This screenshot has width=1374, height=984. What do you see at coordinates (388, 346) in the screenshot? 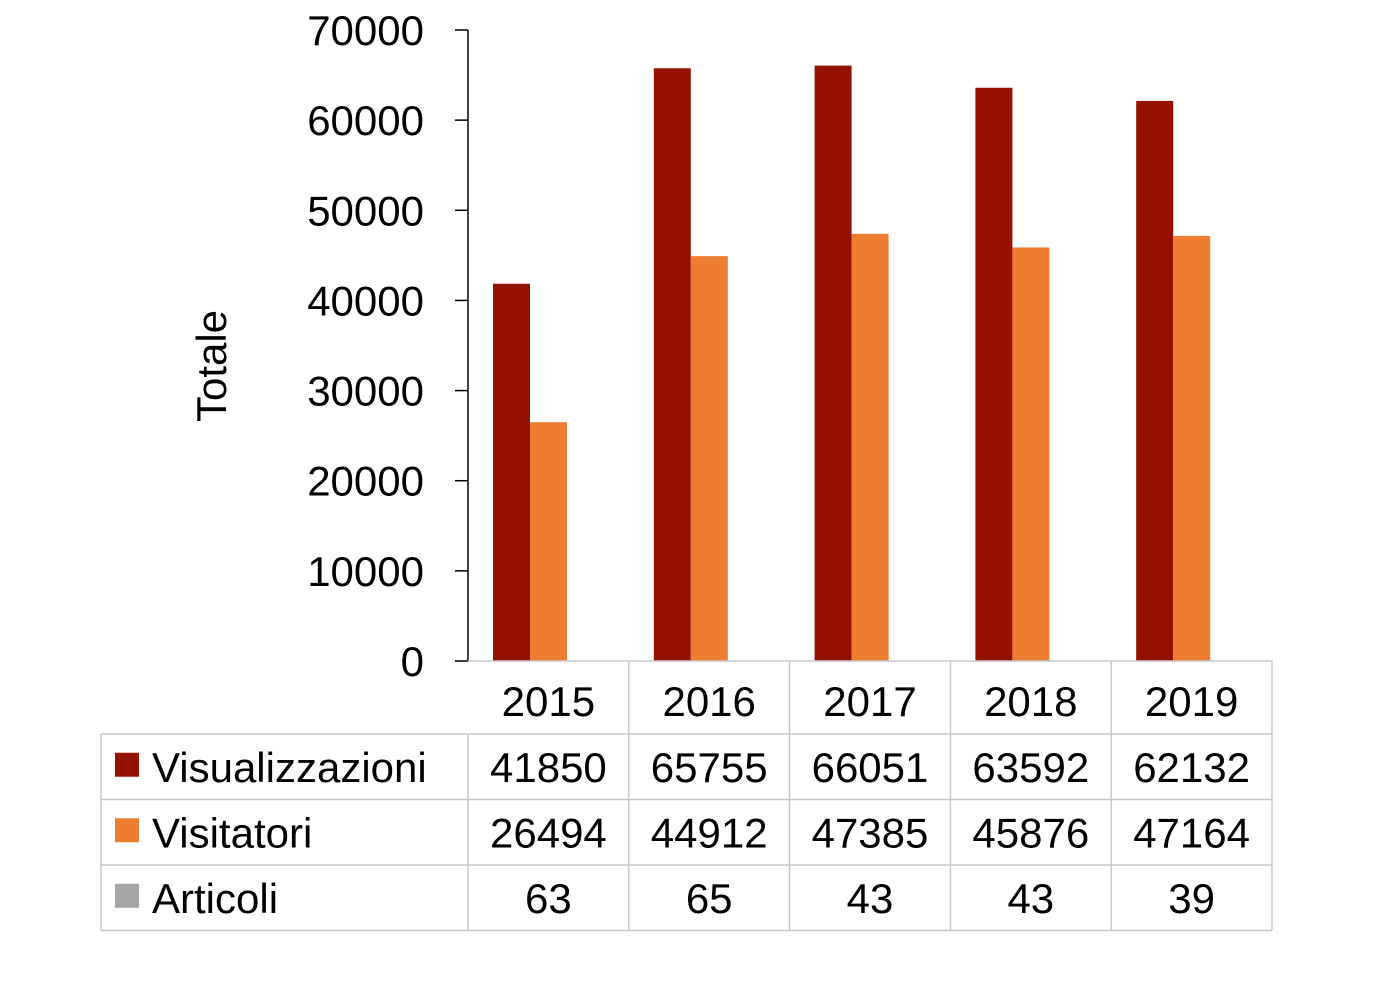
I see `y-axis: 0 10000 20000 30000 40000 50000 60000 70000` at bounding box center [388, 346].